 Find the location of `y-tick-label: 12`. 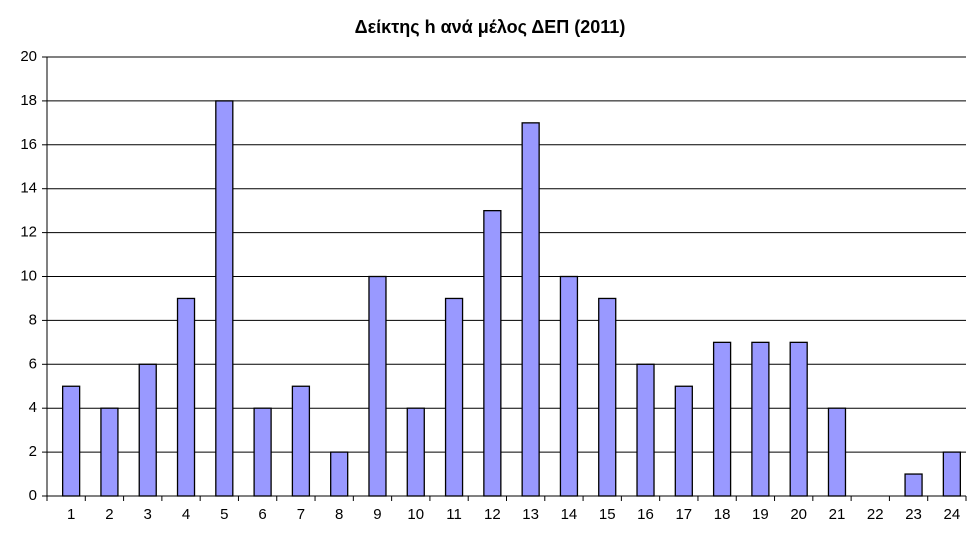

y-tick-label: 12 is located at coordinates (28, 232).